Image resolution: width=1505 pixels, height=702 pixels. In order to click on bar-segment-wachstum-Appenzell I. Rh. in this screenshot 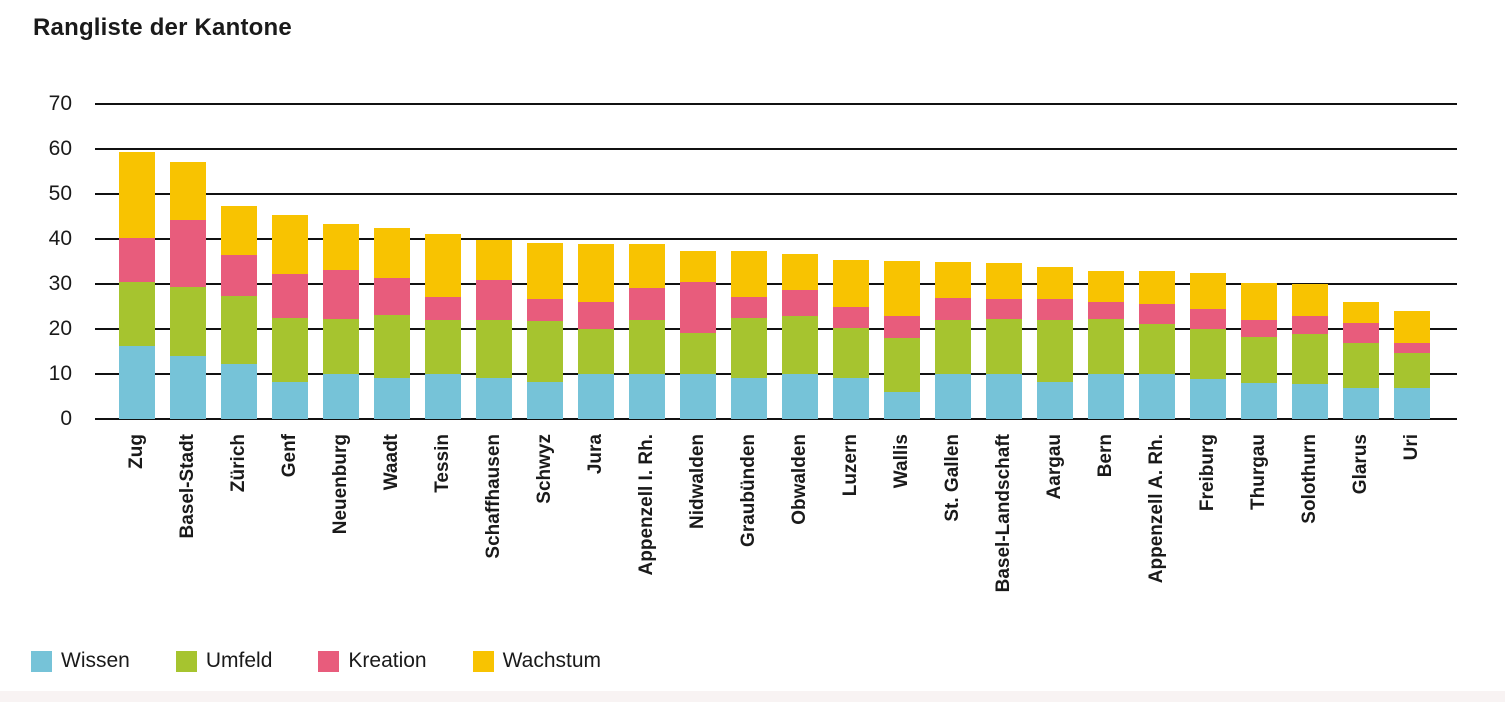, I will do `click(647, 266)`.